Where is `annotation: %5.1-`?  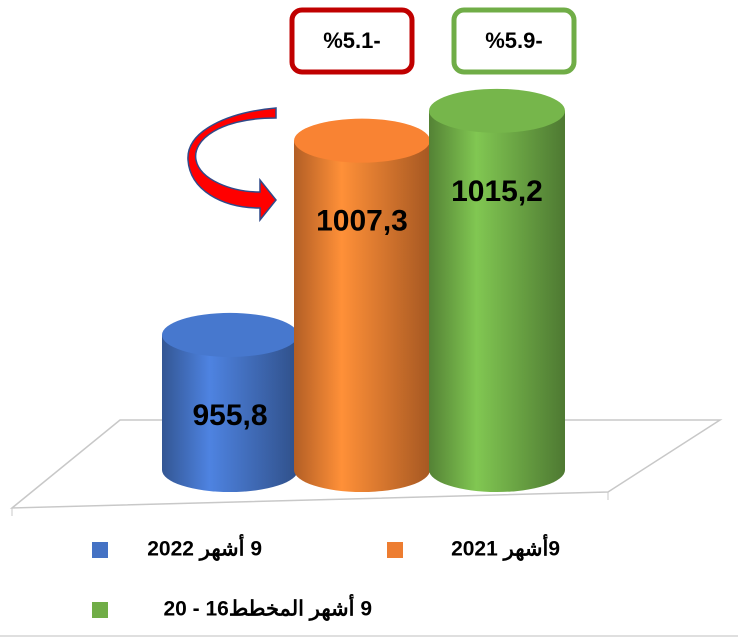
annotation: %5.1- is located at coordinates (351, 40).